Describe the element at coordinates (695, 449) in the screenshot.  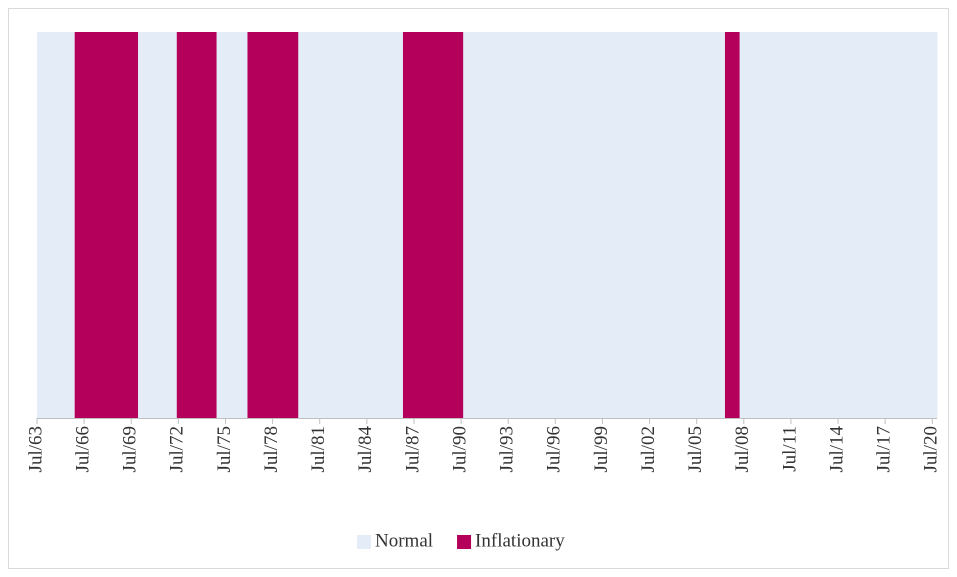
I see `x-tick-label: Jul/05` at that location.